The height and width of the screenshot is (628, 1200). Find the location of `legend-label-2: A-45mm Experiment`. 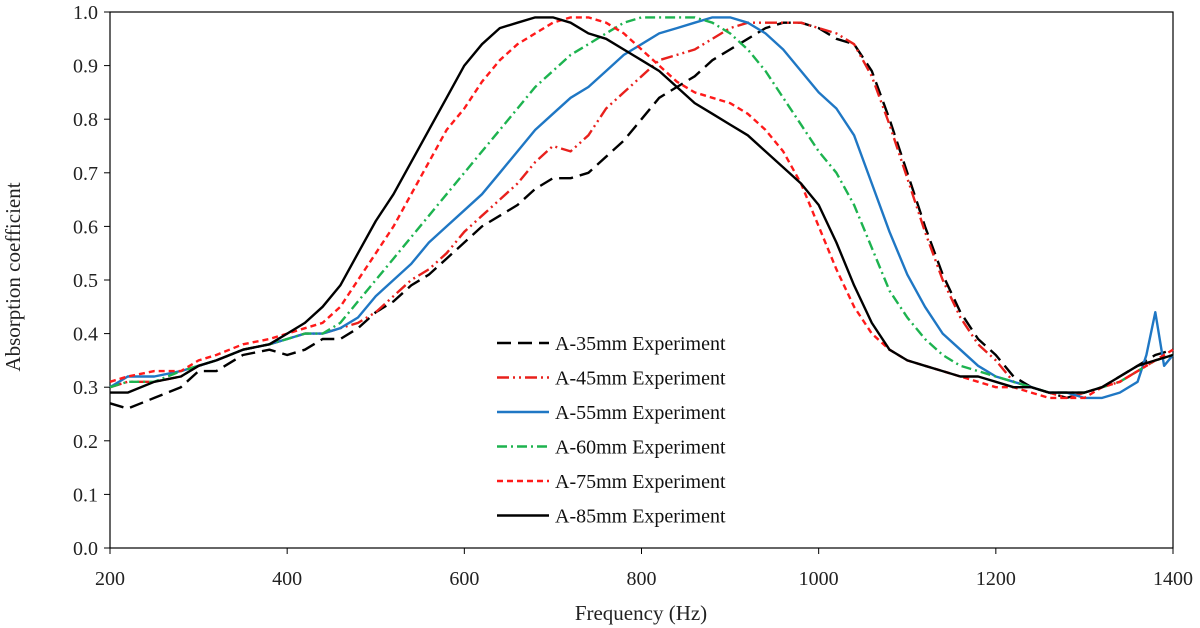

legend-label-2: A-45mm Experiment is located at coordinates (640, 379).